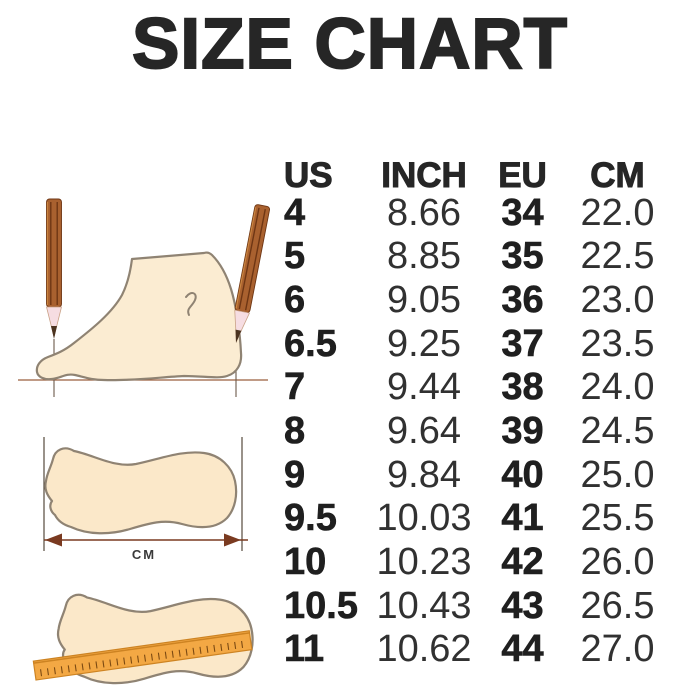  I want to click on foot-side-measure-icon, so click(144, 297).